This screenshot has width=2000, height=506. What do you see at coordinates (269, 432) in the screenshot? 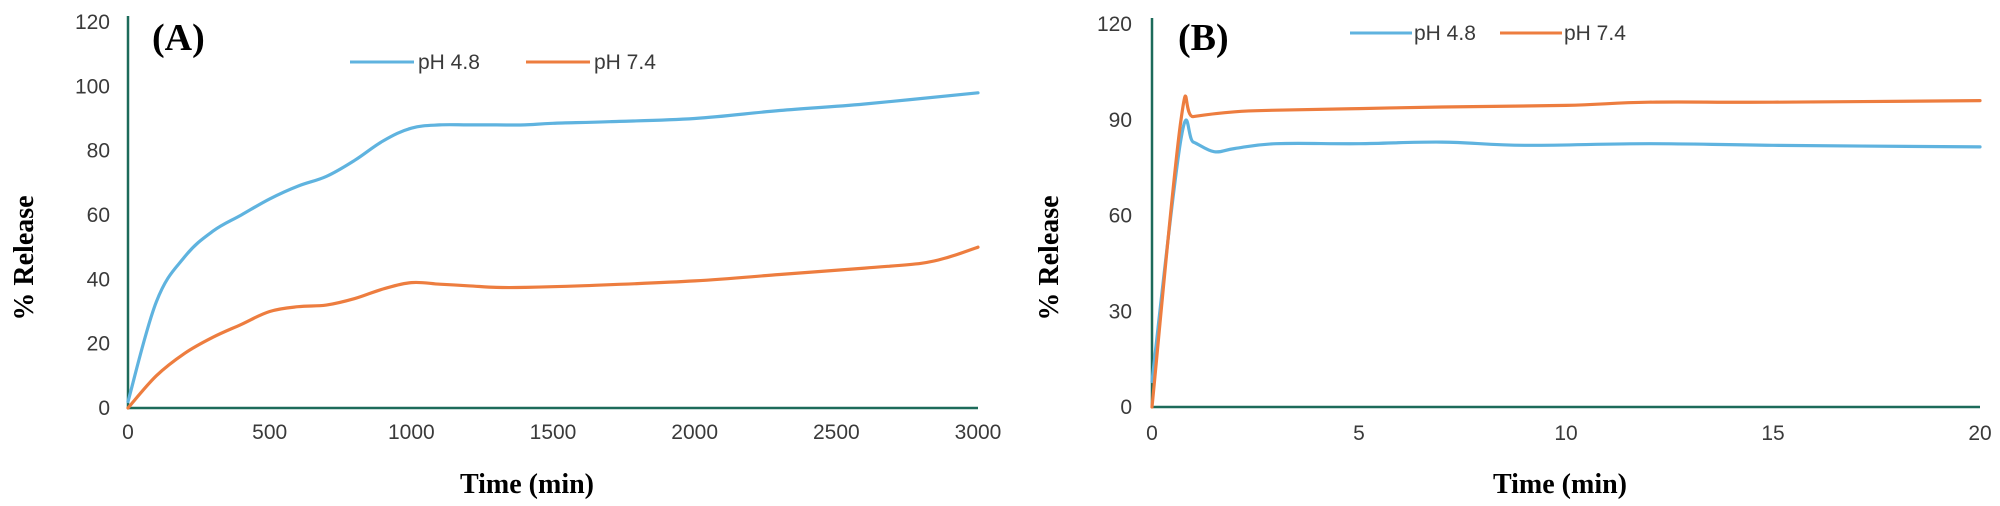
I see `x-tick-label-a-1: 500` at bounding box center [269, 432].